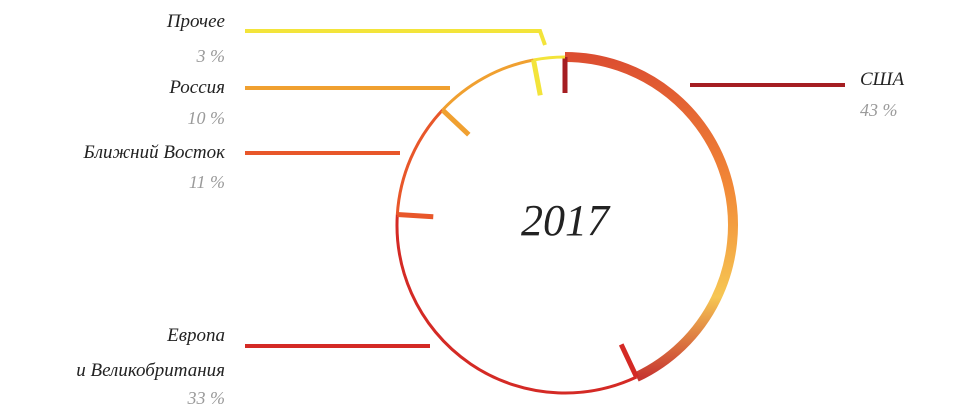 This screenshot has height=411, width=973. Describe the element at coordinates (154, 152) in the screenshot. I see `category-label: Ближний Восток` at that location.